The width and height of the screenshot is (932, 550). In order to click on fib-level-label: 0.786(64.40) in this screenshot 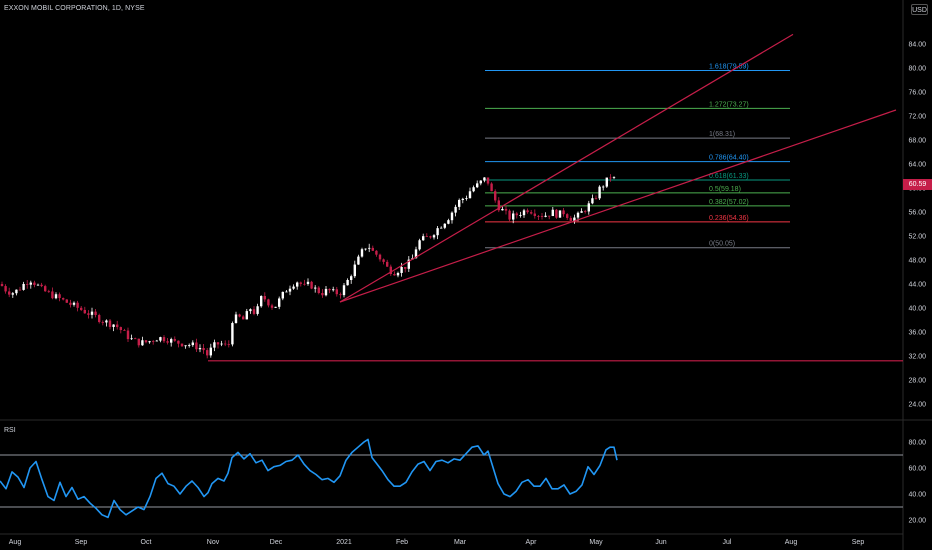, I will do `click(729, 158)`.